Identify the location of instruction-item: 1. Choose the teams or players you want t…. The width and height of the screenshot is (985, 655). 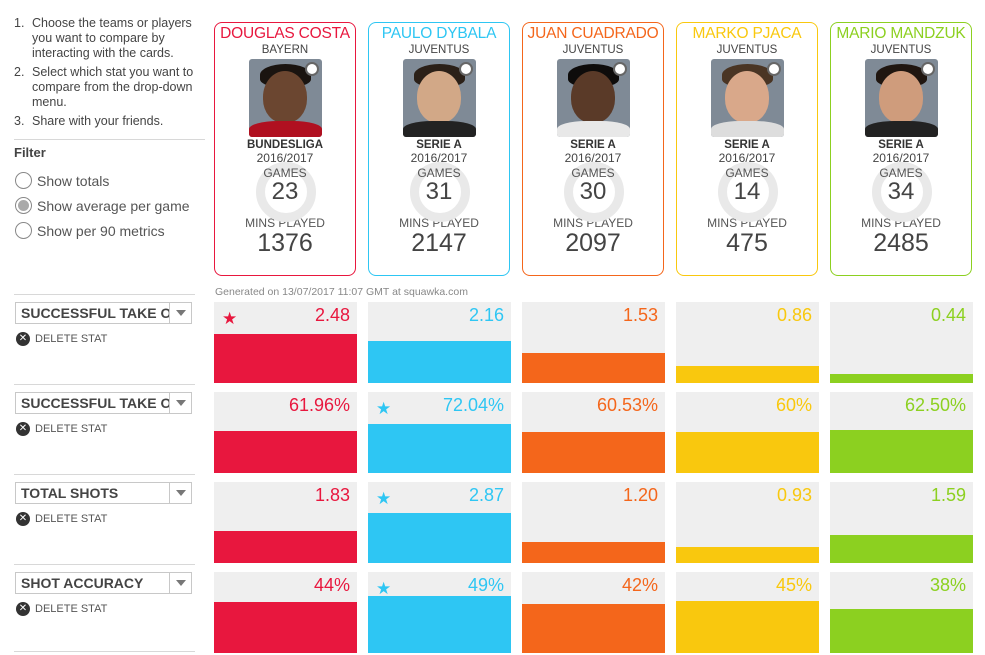
(110, 38).